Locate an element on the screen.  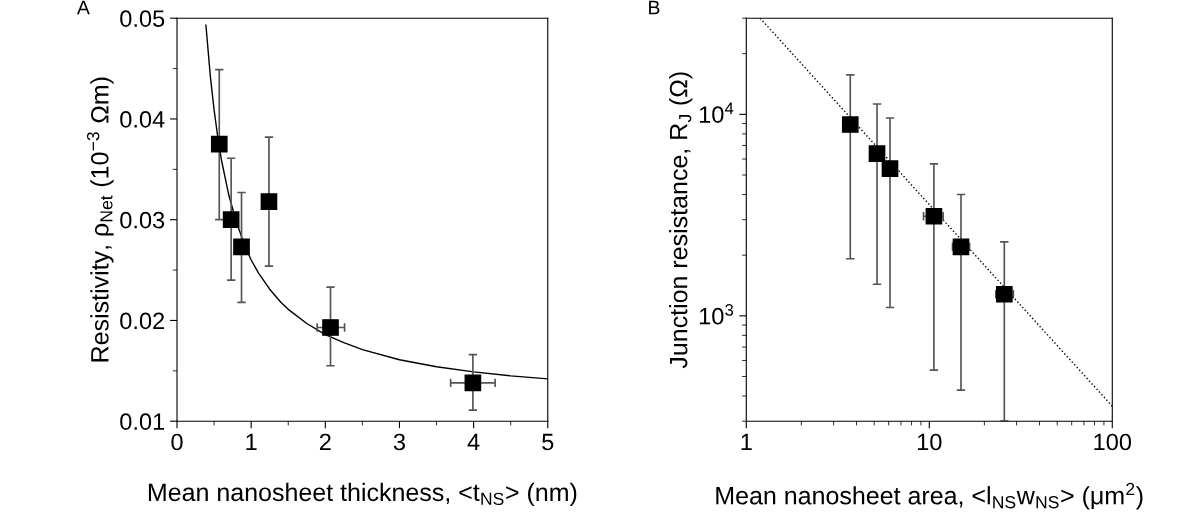
y-tick-label: 10$^{3}$ is located at coordinates (716, 314).